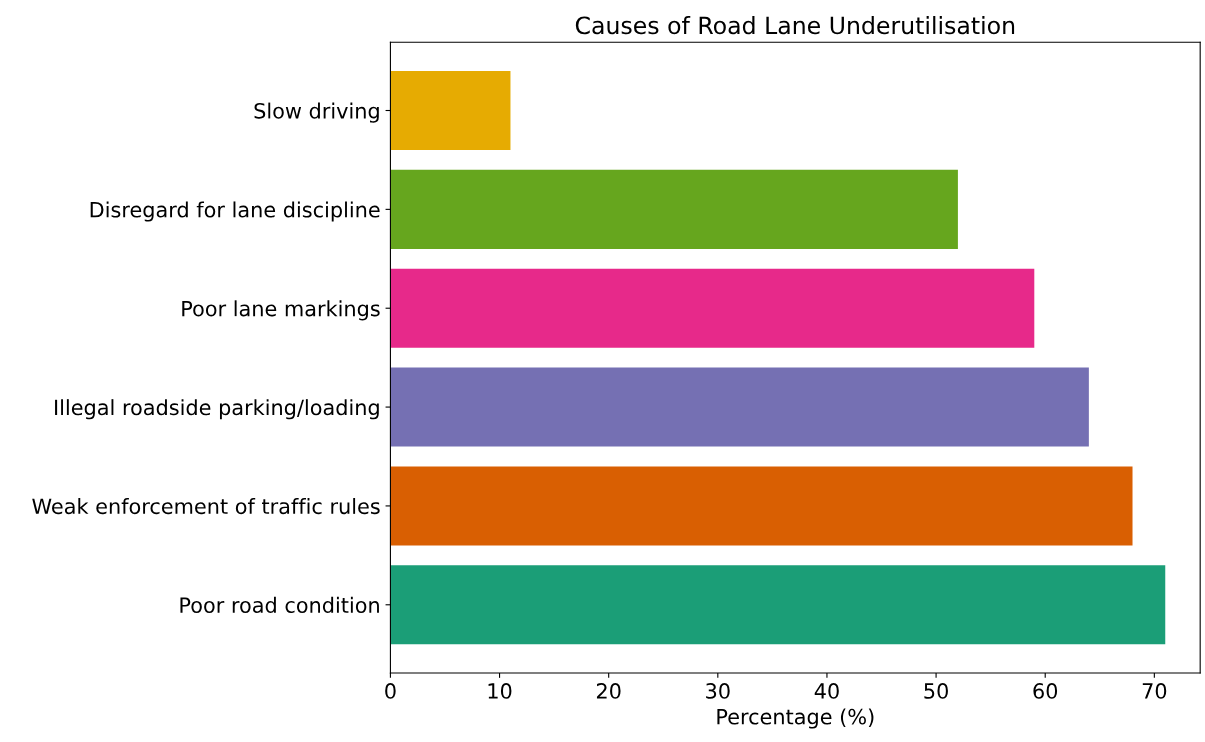 Image resolution: width=1205 pixels, height=742 pixels. Describe the element at coordinates (390, 691) in the screenshot. I see `x-tick-label: 0` at that location.